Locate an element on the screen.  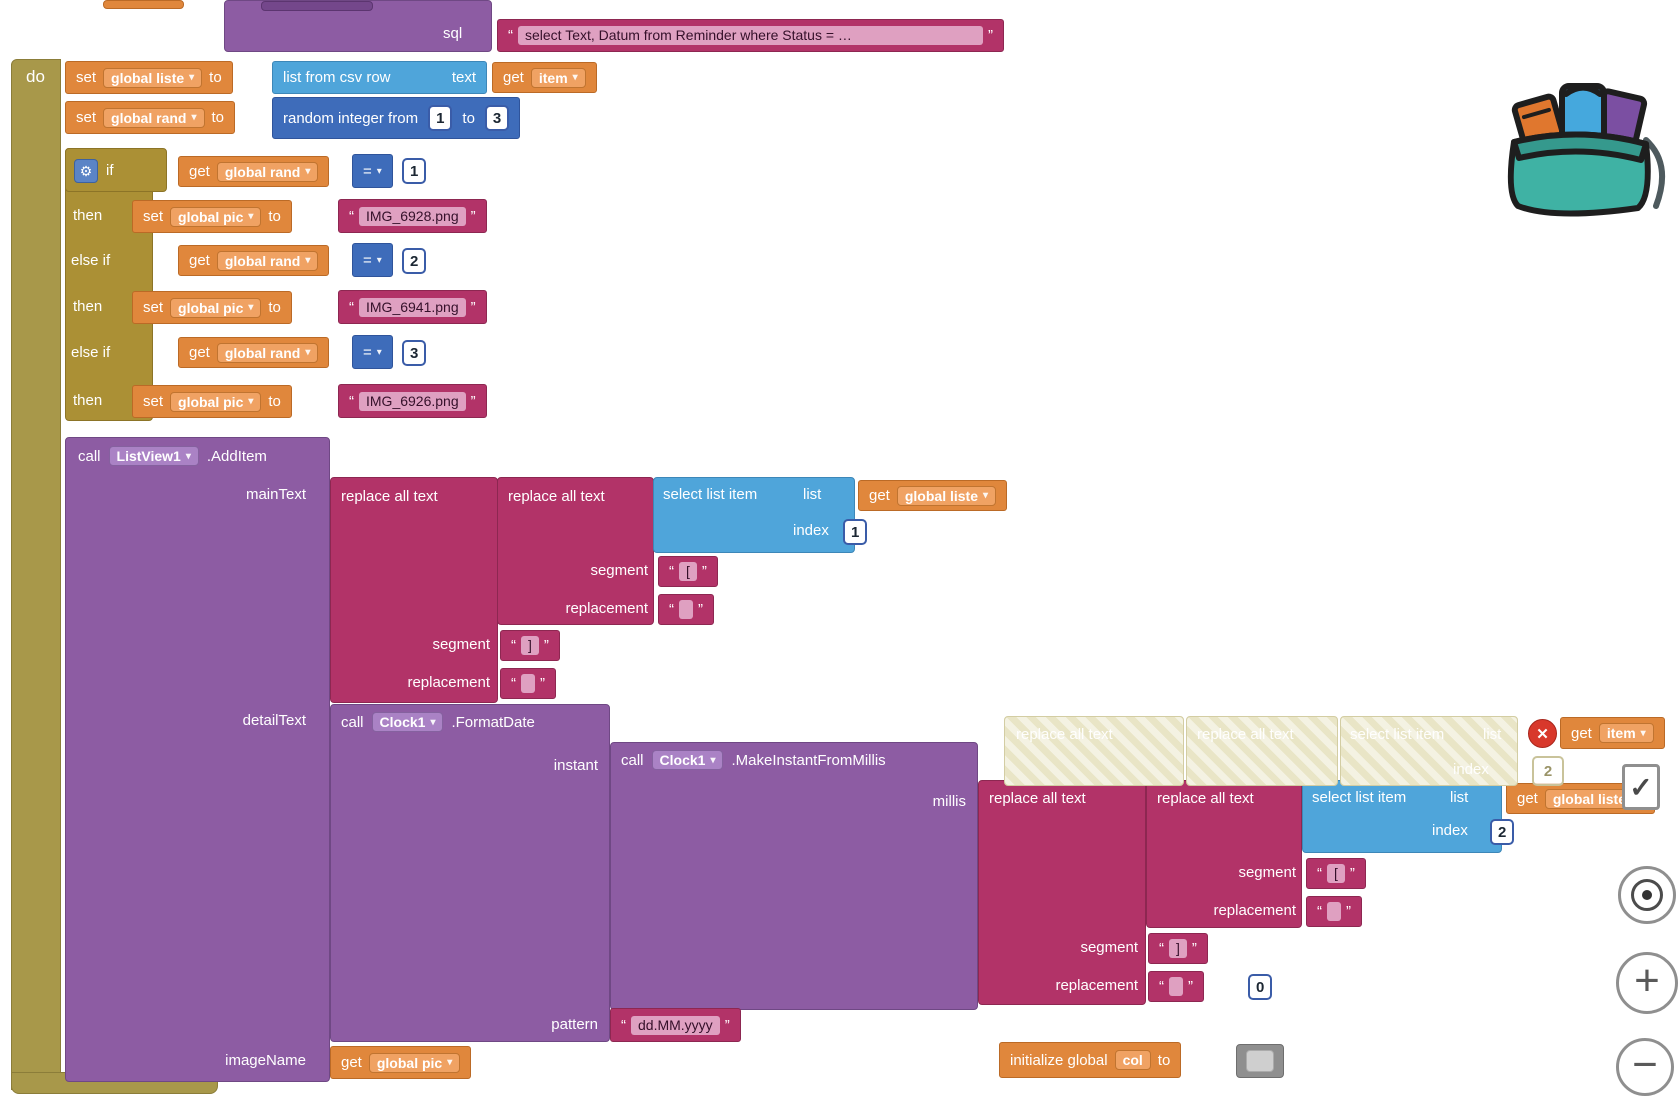
plus-icon: + is located at coordinates (1647, 980).